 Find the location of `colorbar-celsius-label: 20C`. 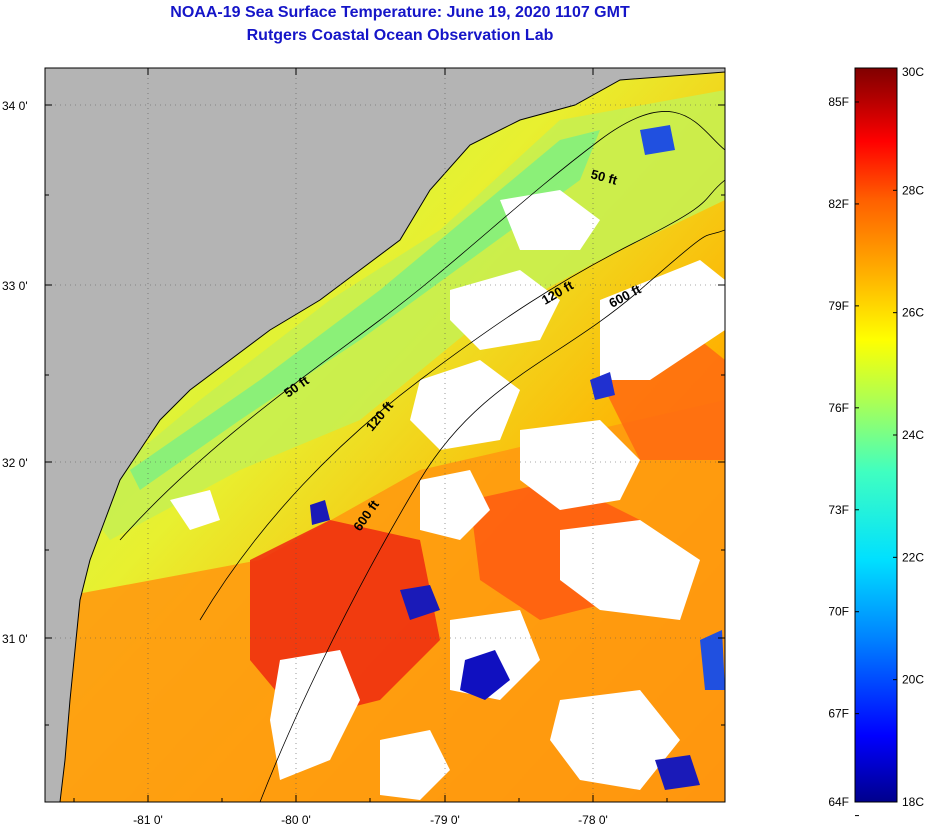

colorbar-celsius-label: 20C is located at coordinates (913, 680).